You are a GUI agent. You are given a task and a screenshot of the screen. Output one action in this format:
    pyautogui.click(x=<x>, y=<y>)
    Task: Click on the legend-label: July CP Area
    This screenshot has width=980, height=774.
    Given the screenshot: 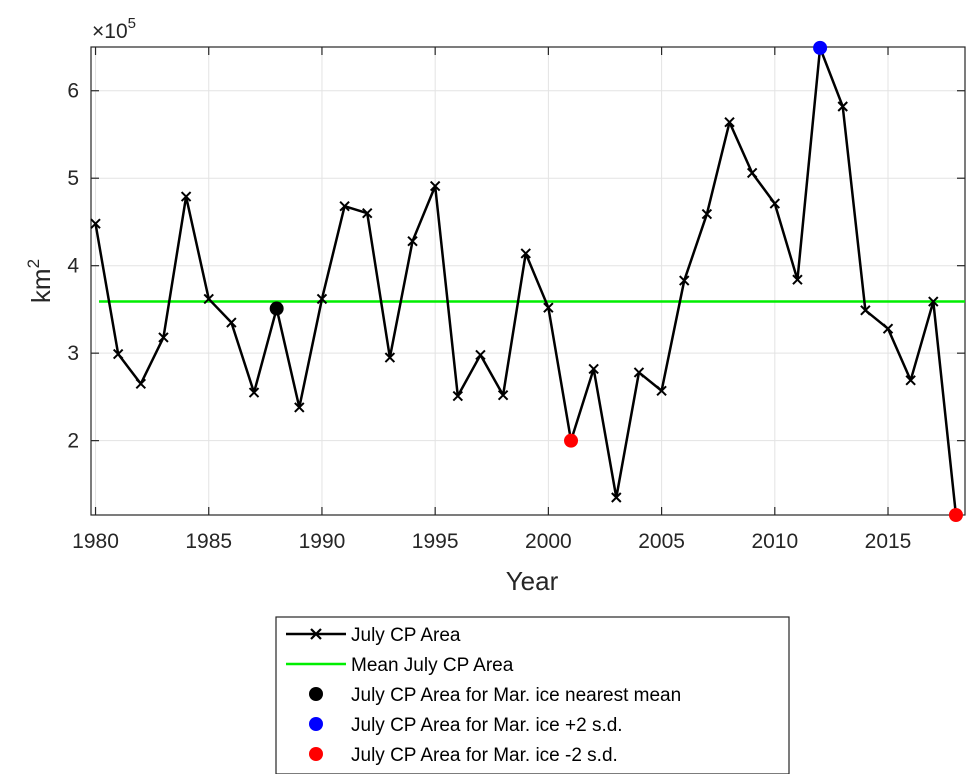 What is the action you would take?
    pyautogui.click(x=406, y=635)
    